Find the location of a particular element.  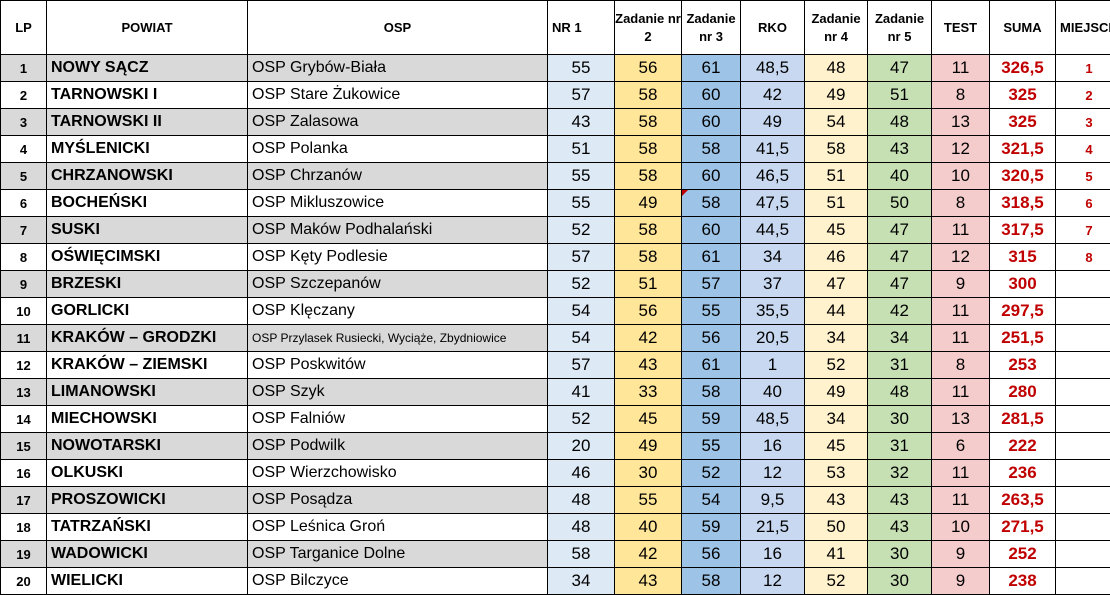

cell-lp: 9 is located at coordinates (23, 284).